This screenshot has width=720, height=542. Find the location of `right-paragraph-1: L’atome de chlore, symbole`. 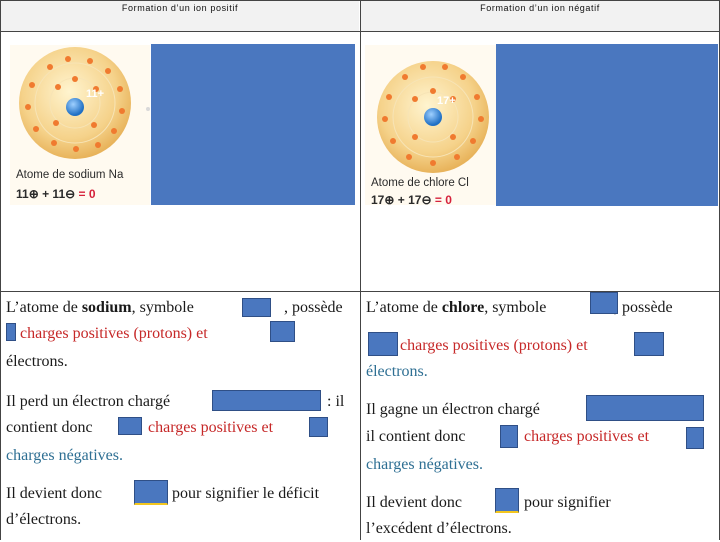

right-paragraph-1: L’atome de chlore, symbole is located at coordinates (456, 308).